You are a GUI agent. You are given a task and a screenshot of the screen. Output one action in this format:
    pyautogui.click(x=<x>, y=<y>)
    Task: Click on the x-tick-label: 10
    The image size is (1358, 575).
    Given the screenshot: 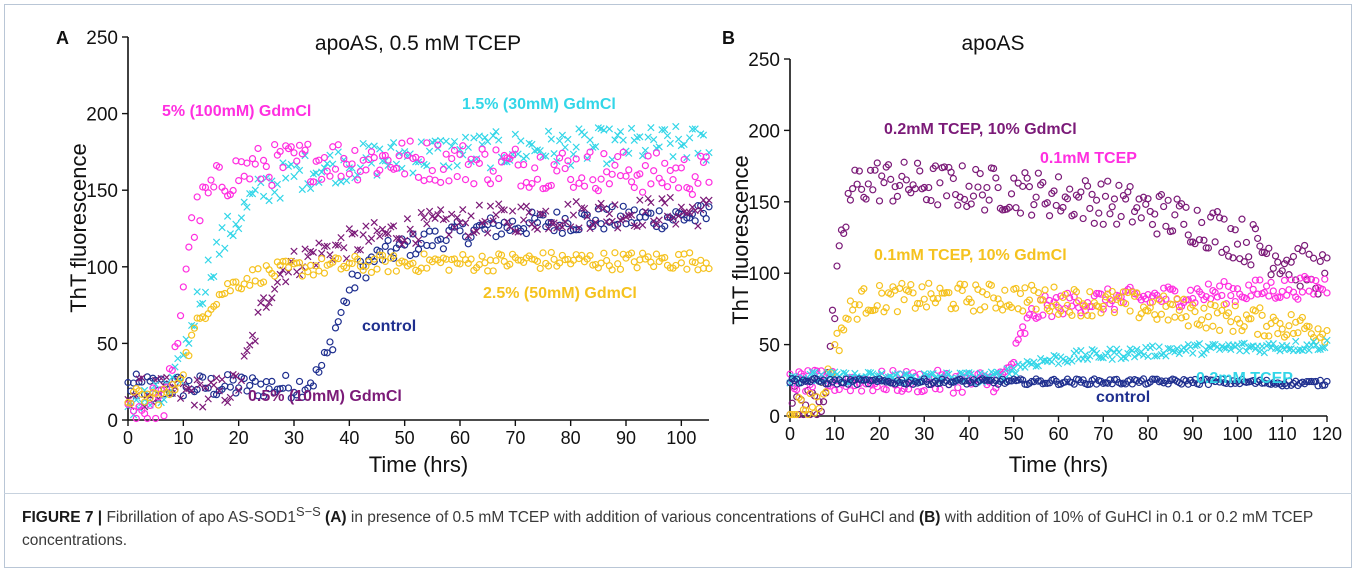 What is the action you would take?
    pyautogui.click(x=183, y=438)
    